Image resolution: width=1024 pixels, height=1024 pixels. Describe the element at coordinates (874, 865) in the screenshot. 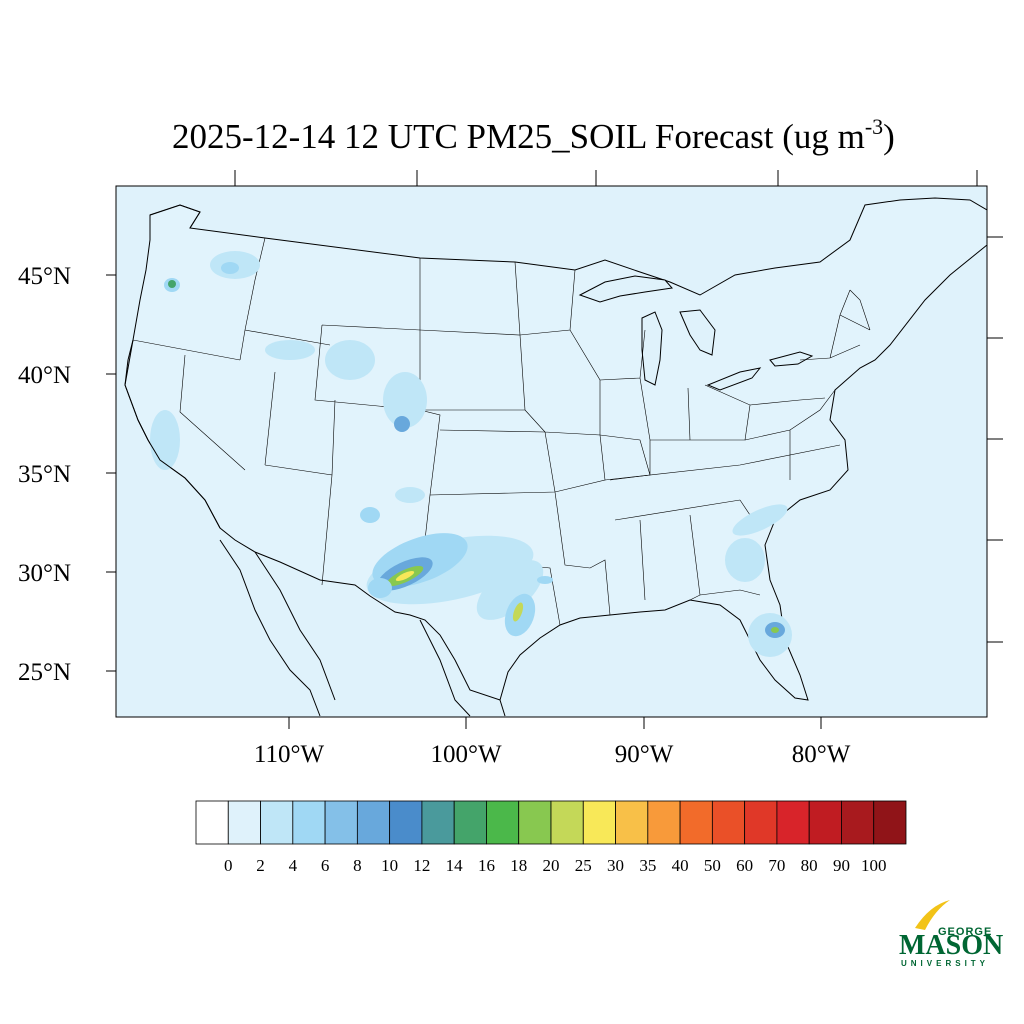

I see `colorbar-label: 100` at that location.